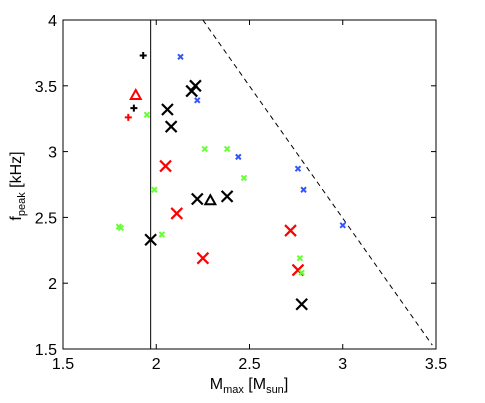 The width and height of the screenshot is (485, 403). What do you see at coordinates (46, 350) in the screenshot?
I see `y-tick-label: 1.5` at bounding box center [46, 350].